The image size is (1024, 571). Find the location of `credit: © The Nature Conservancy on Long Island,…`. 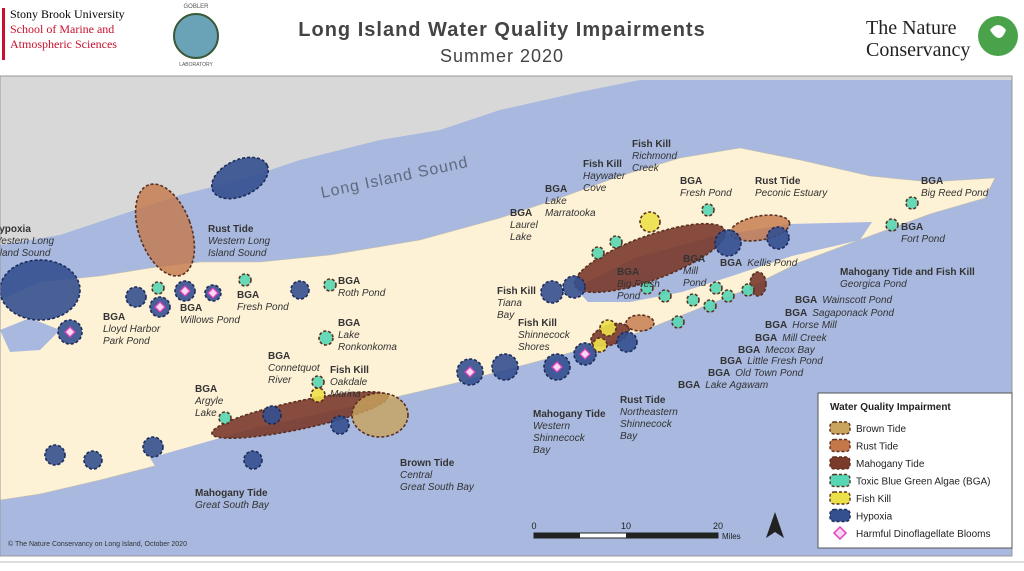

credit: © The Nature Conservancy on Long Island,… is located at coordinates (97, 544).